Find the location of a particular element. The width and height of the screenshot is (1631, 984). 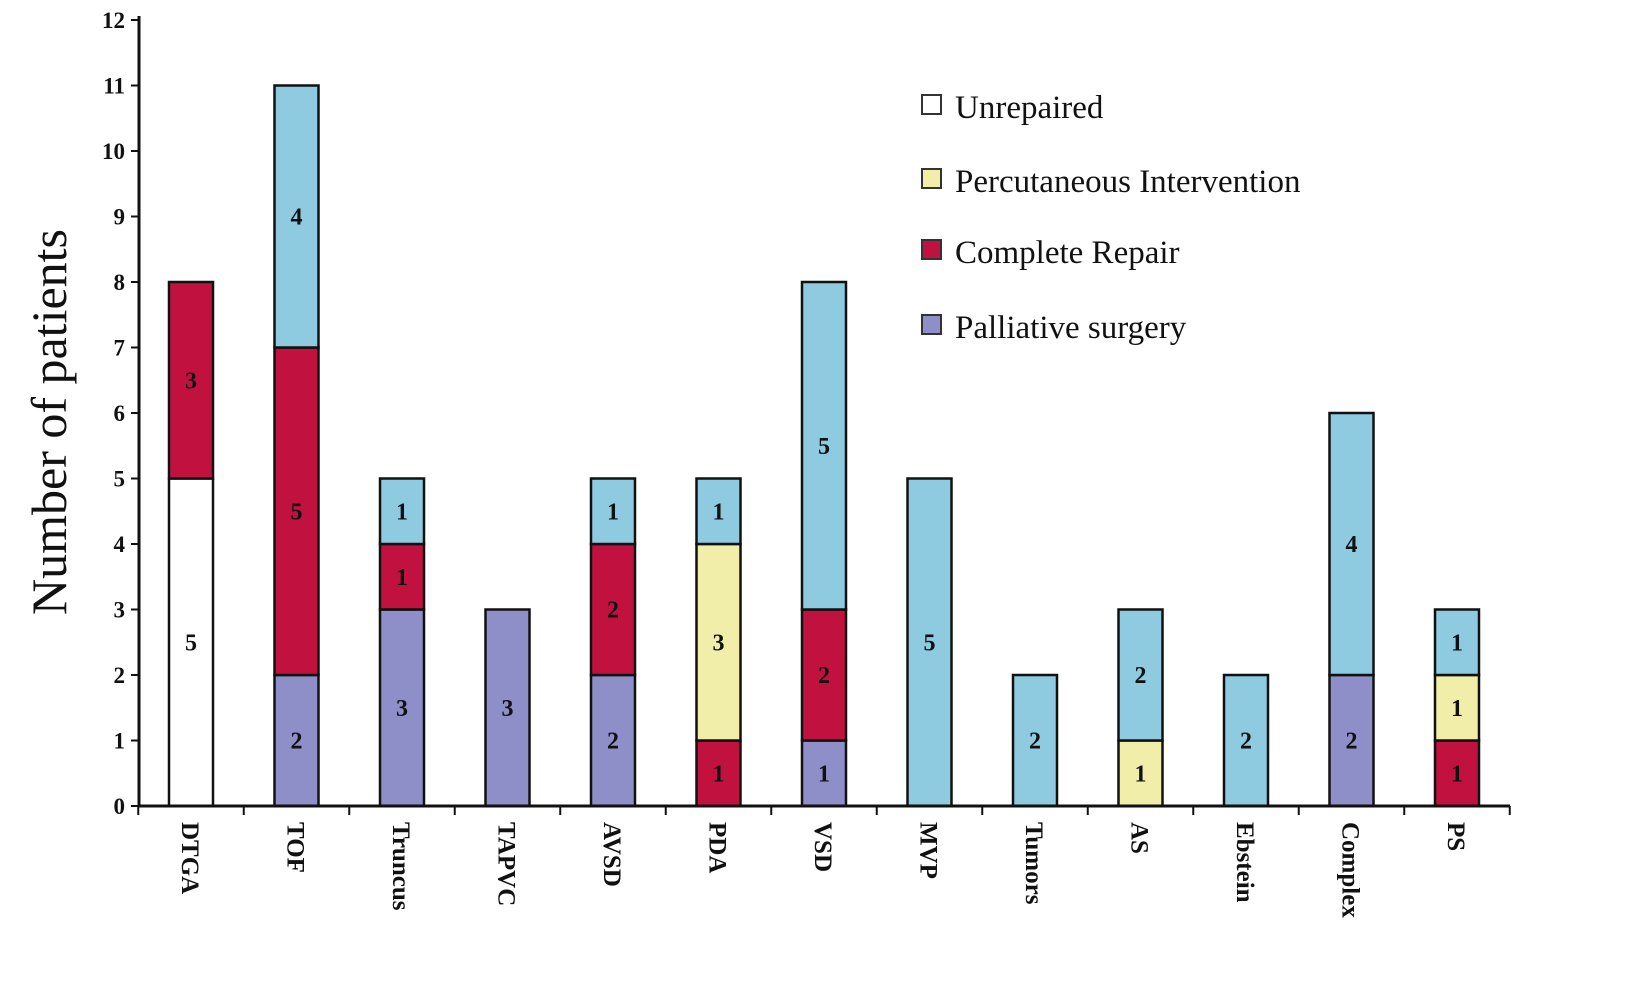

y-tick-label: 5 is located at coordinates (120, 479).